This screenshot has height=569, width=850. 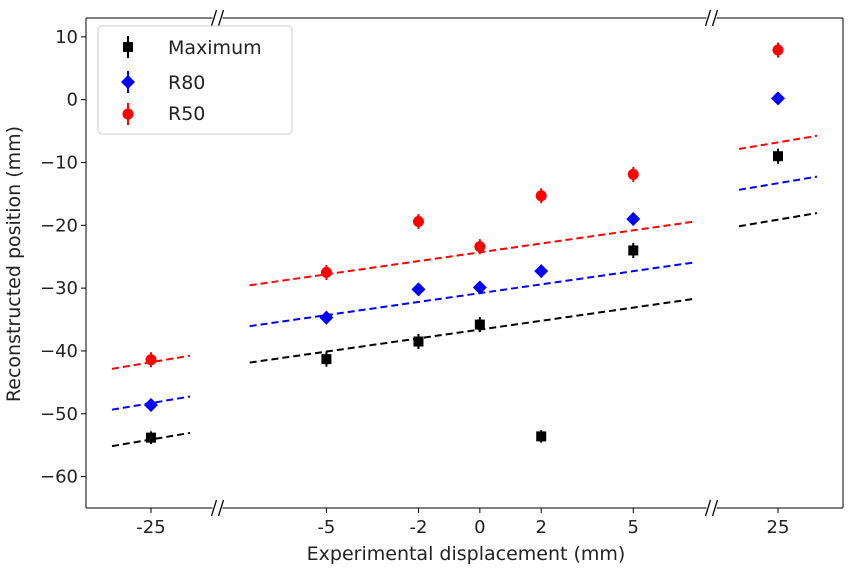 What do you see at coordinates (462, 523) in the screenshot?
I see `x-axis: -25 -5 -2 0 2 5 25` at bounding box center [462, 523].